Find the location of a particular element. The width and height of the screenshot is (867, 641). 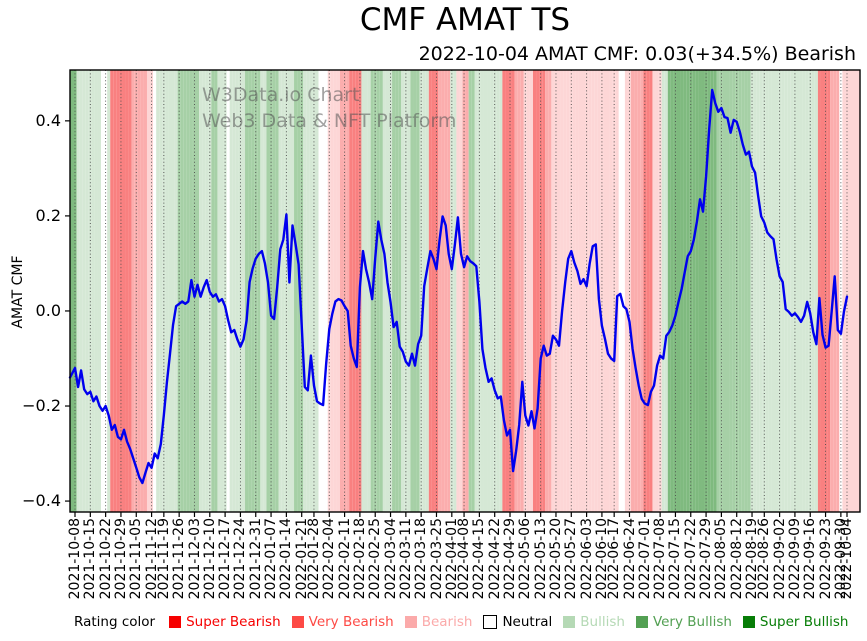

legend-title: Rating color is located at coordinates (115, 622).